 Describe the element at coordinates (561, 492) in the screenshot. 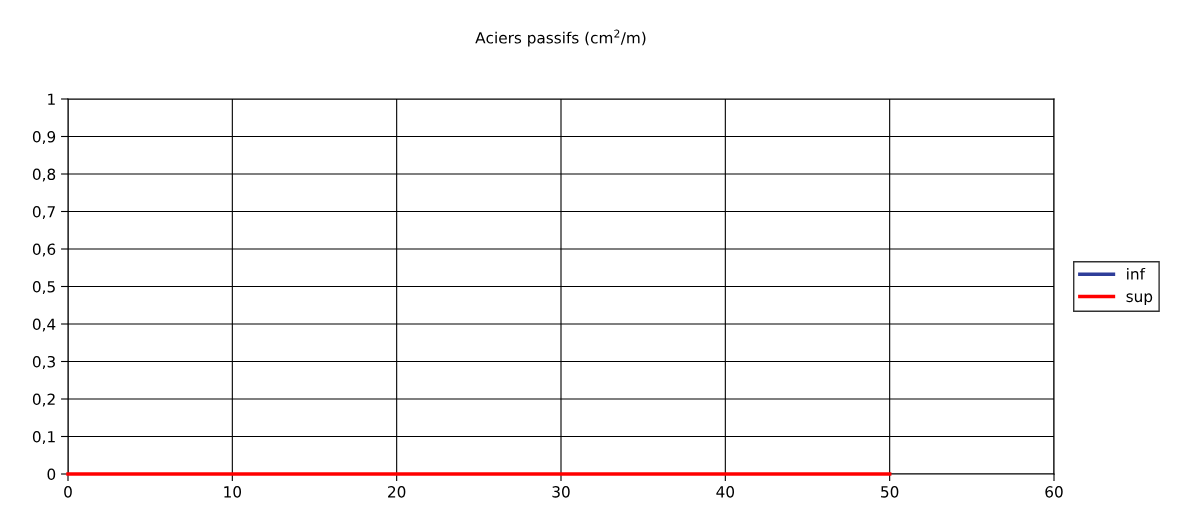

I see `x-tick-label: 30` at that location.